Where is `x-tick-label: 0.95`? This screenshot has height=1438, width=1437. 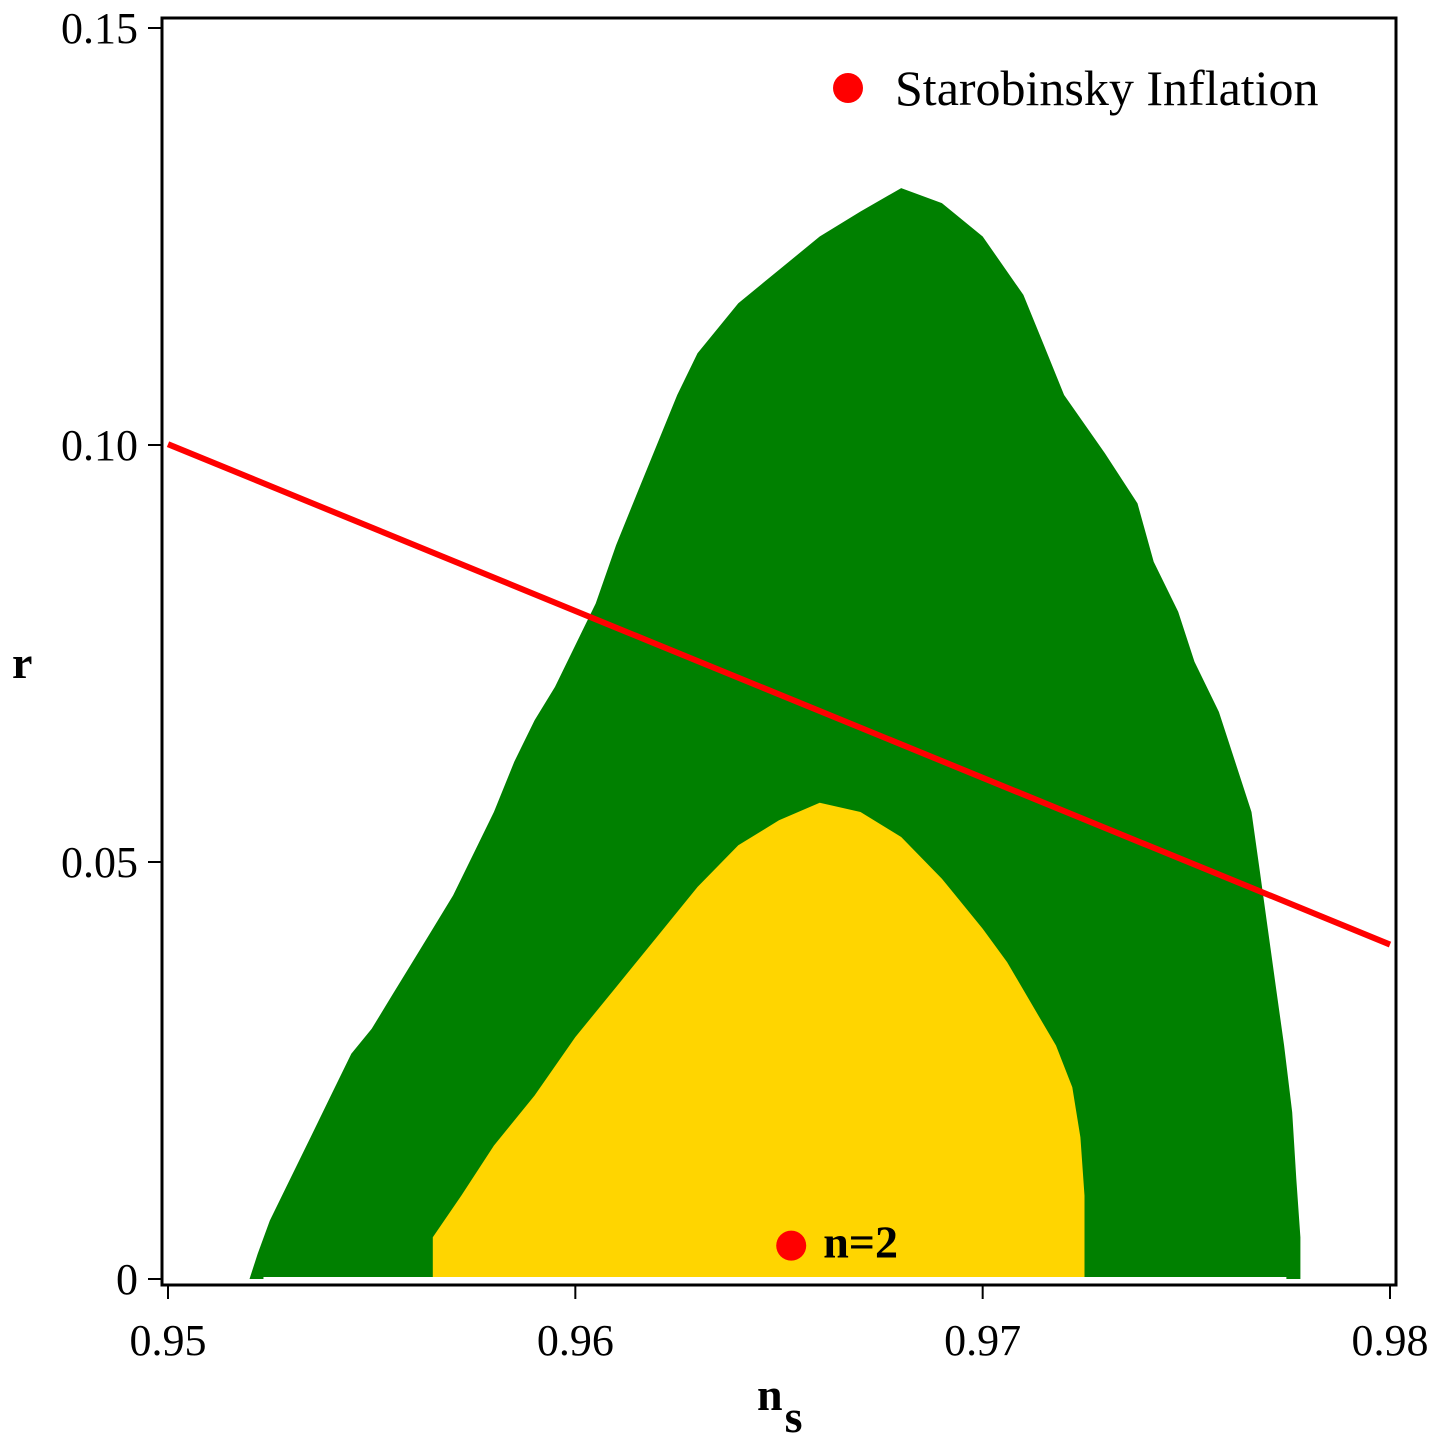 x-tick-label: 0.95 is located at coordinates (168, 1340).